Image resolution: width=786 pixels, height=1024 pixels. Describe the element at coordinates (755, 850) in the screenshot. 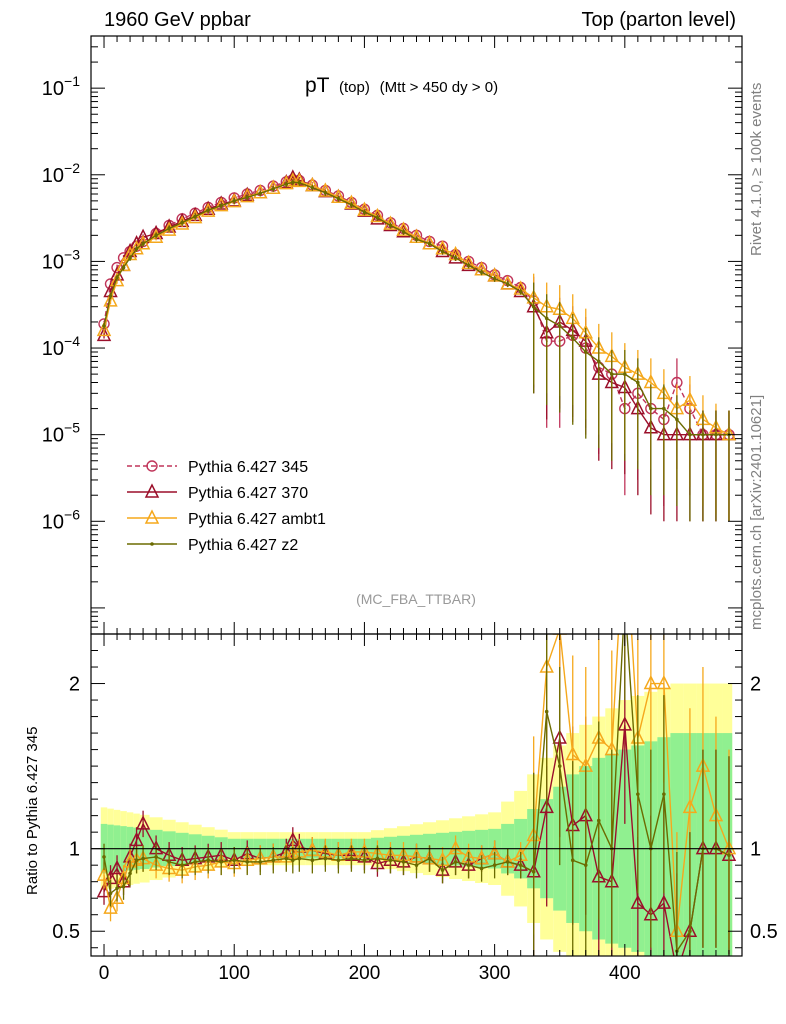

I see `ratio-y-tick-label-right: 1` at that location.